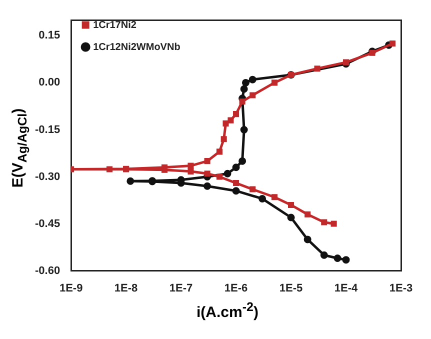 The image size is (431, 339). What do you see at coordinates (236, 288) in the screenshot?
I see `x-tick-label: 1E-6` at bounding box center [236, 288].